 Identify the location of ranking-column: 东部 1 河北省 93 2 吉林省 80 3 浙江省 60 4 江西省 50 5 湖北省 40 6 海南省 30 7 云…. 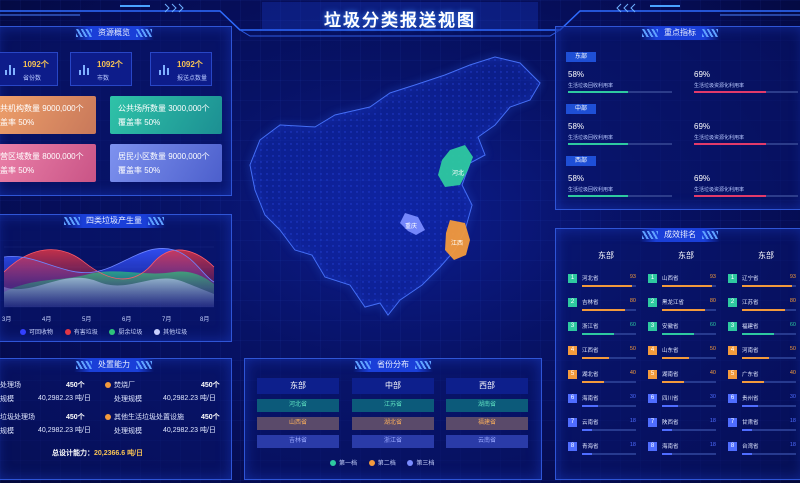
(606, 357).